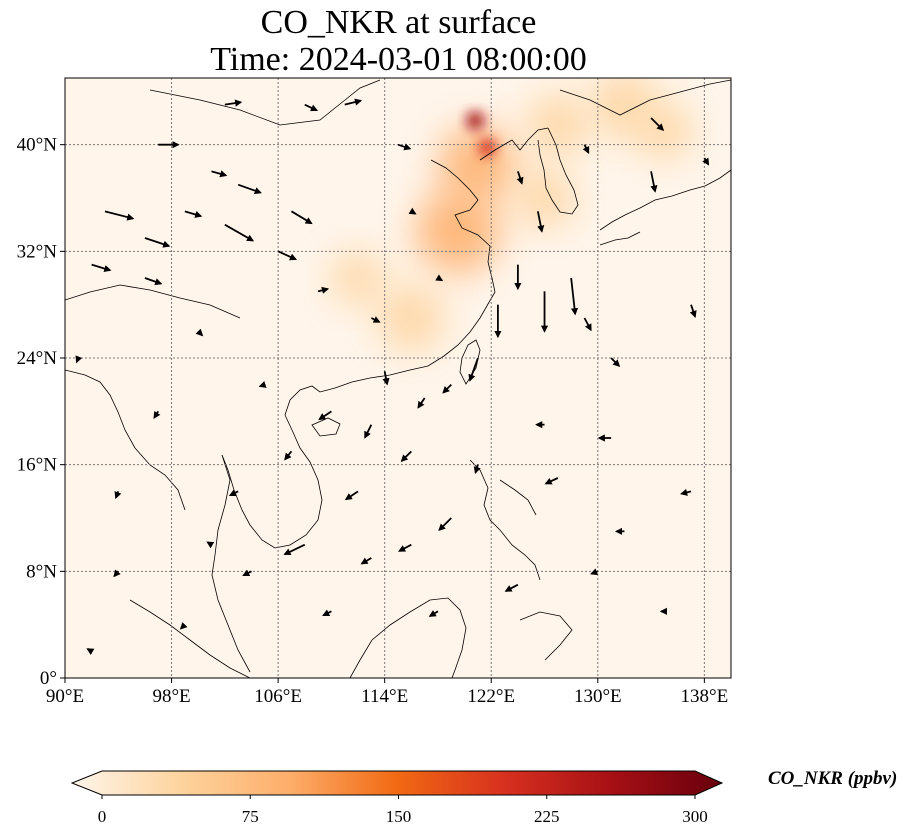 This screenshot has height=836, width=920. What do you see at coordinates (41, 412) in the screenshot?
I see `latitude-axis: 0° 8°N 16°N 24°N 32°N 40°N` at bounding box center [41, 412].